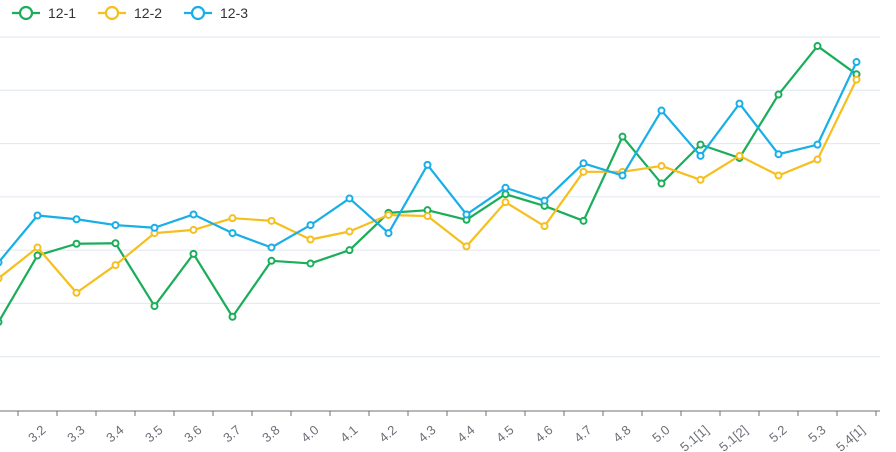 The height and width of the screenshot is (452, 896). Describe the element at coordinates (660, 433) in the screenshot. I see `x-tick-label: 5.0` at that location.